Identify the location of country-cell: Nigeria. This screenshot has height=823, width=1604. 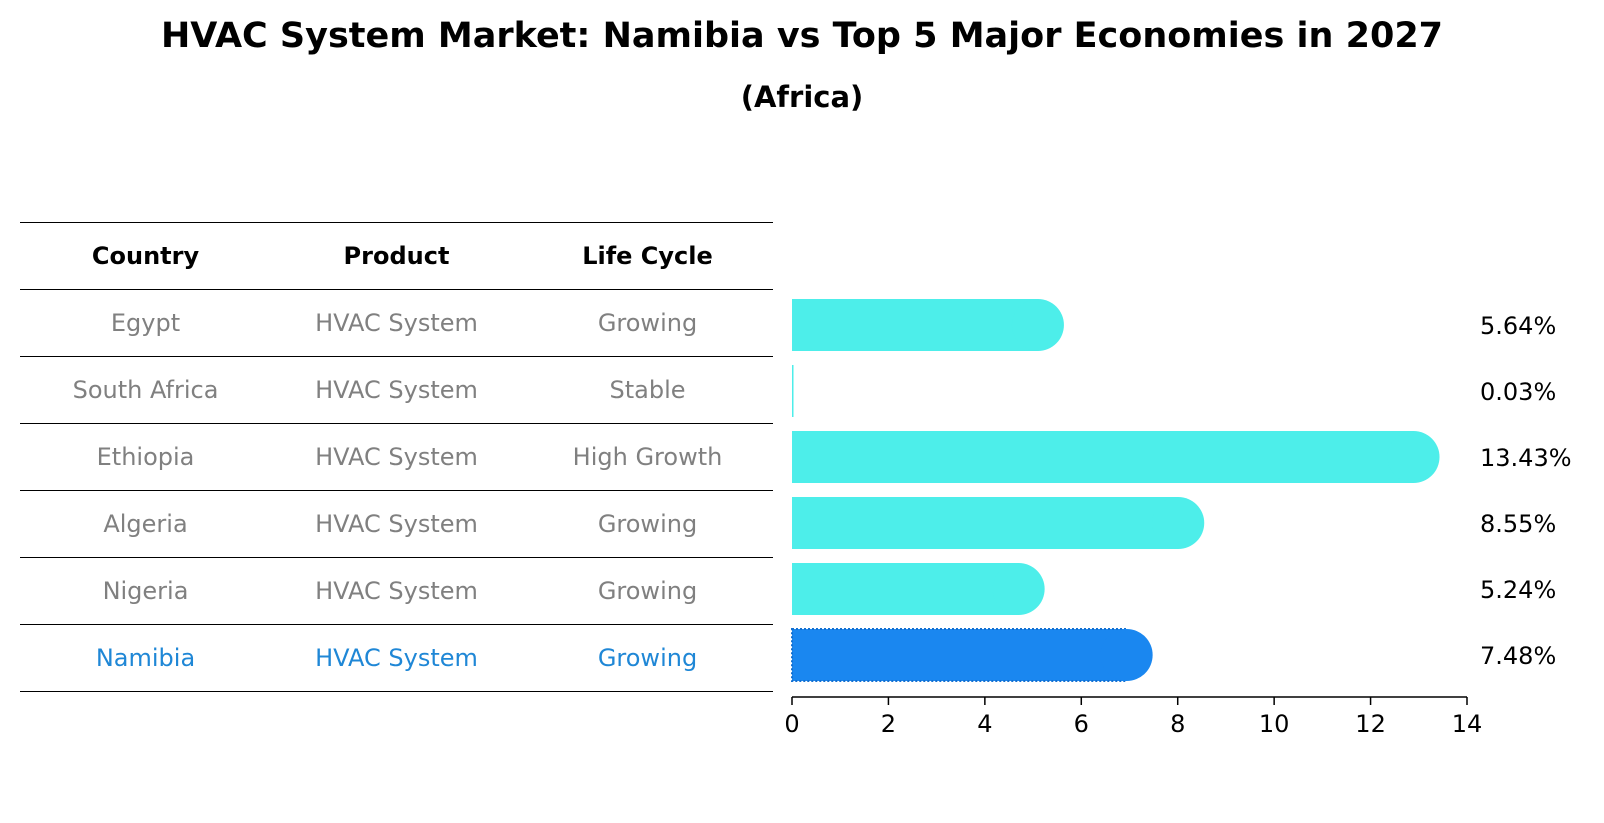
(145, 591).